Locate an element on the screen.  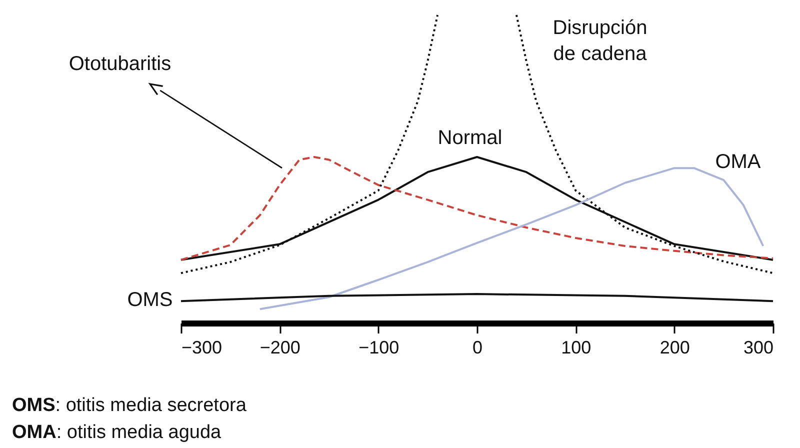
series-label: Disrupción de cadena is located at coordinates (600, 41).